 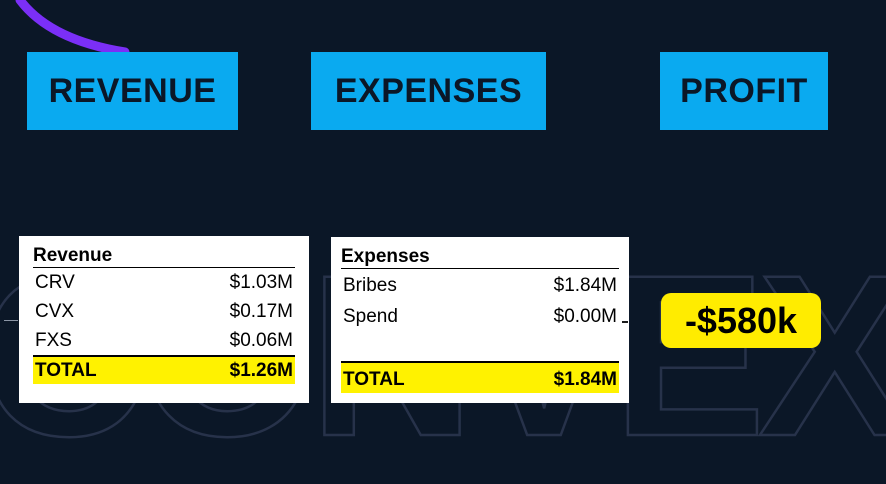 I want to click on profit-header-label: PROFIT, so click(x=744, y=90).